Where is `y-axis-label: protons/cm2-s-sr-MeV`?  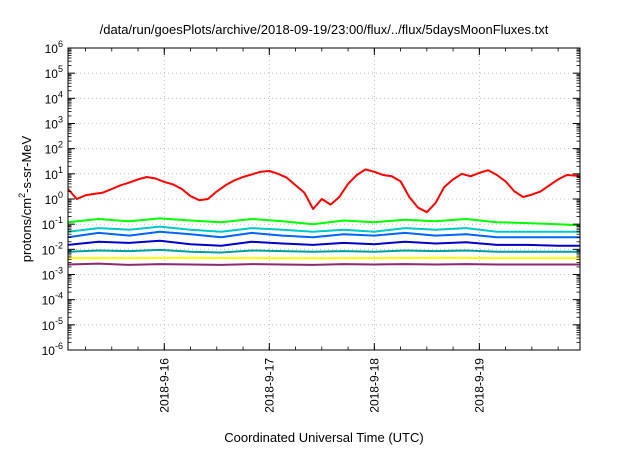
y-axis-label: protons/cm2-s-sr-MeV is located at coordinates (25, 198).